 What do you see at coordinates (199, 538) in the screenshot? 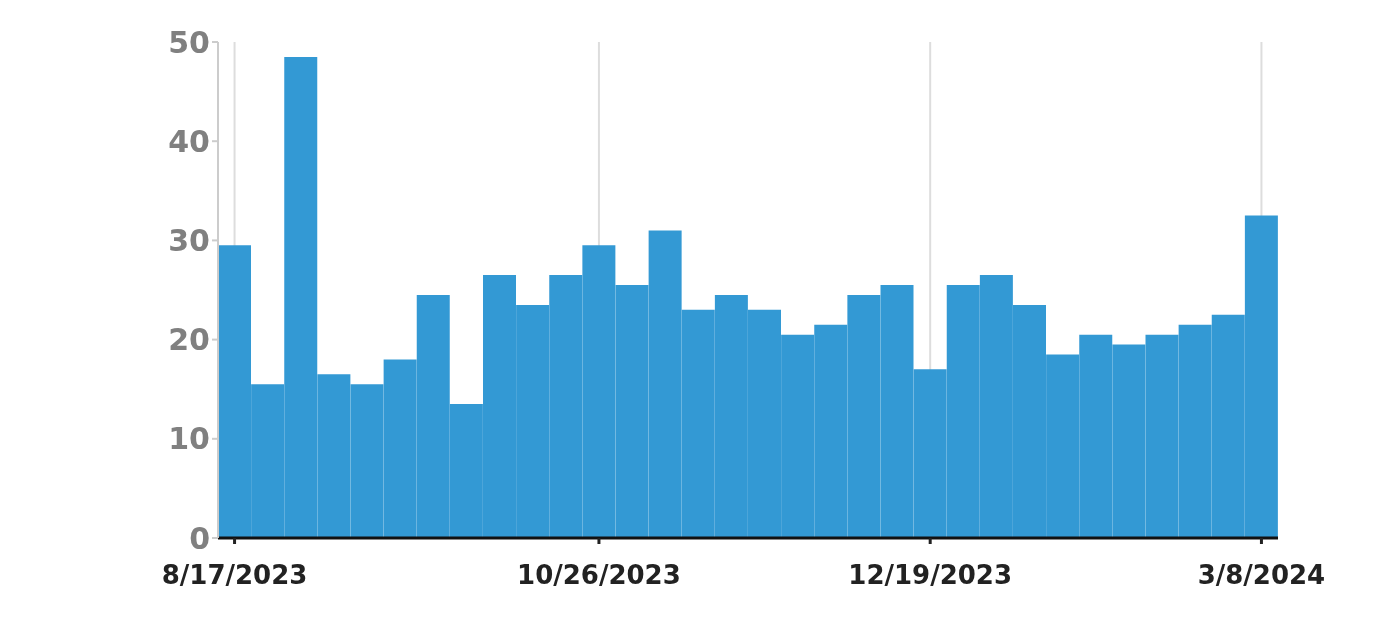
I see `y-tick-label: 0` at bounding box center [199, 538].